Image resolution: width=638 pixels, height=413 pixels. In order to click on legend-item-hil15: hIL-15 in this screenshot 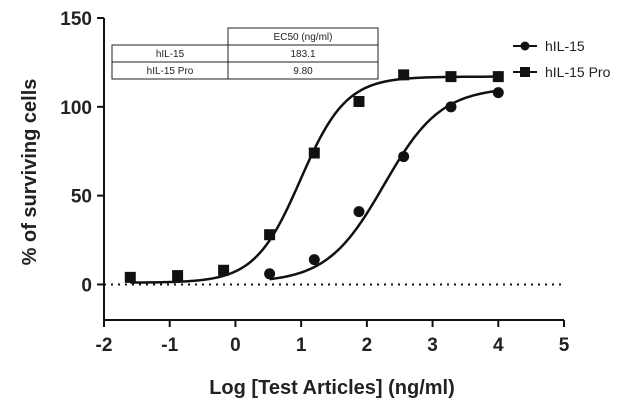, I will do `click(549, 46)`.